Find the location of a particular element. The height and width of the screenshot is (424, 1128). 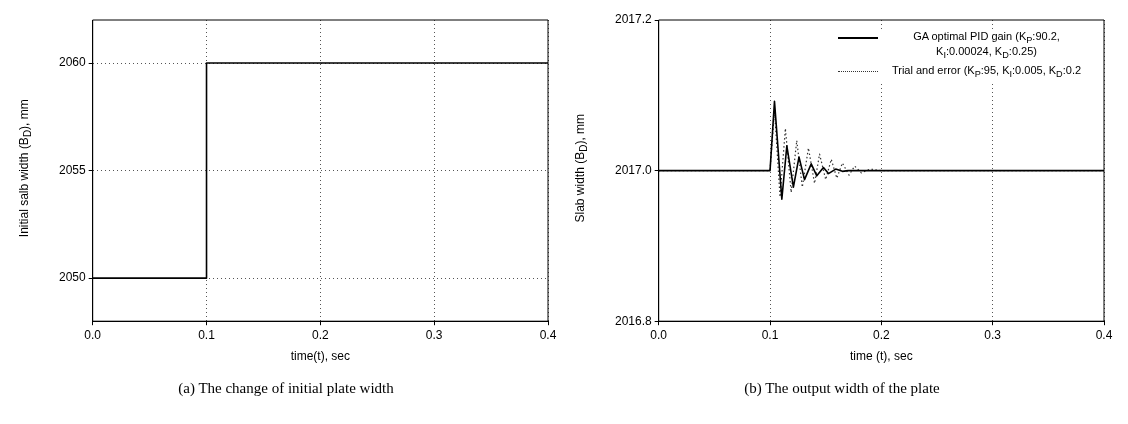

y-tick-label: 2017.0 is located at coordinates (634, 169).